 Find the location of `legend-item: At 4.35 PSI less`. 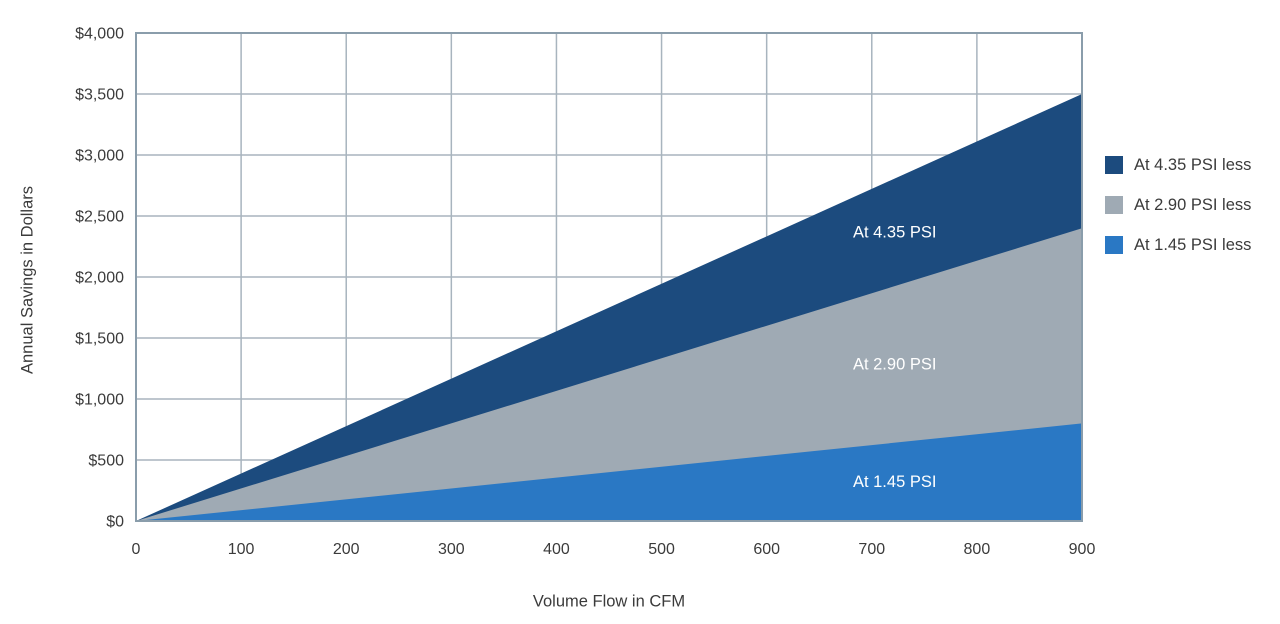

legend-item: At 4.35 PSI less is located at coordinates (1178, 165).